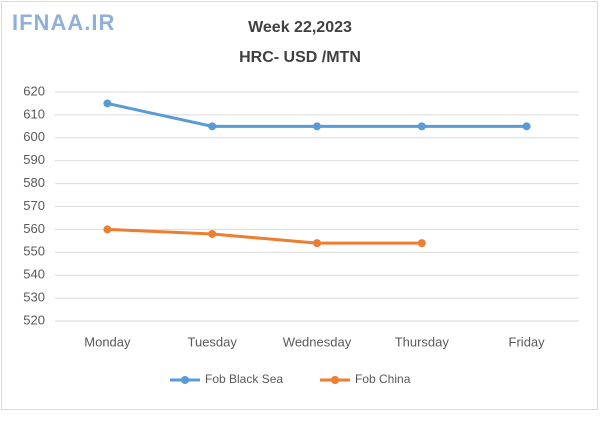 The width and height of the screenshot is (600, 423). What do you see at coordinates (213, 341) in the screenshot?
I see `x-tick-label: Tuesday` at bounding box center [213, 341].